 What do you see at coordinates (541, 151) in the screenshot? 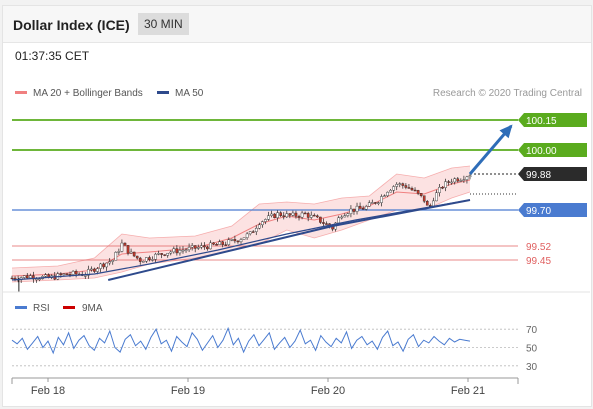
I see `level-label-100.00: 100.00` at bounding box center [541, 151].